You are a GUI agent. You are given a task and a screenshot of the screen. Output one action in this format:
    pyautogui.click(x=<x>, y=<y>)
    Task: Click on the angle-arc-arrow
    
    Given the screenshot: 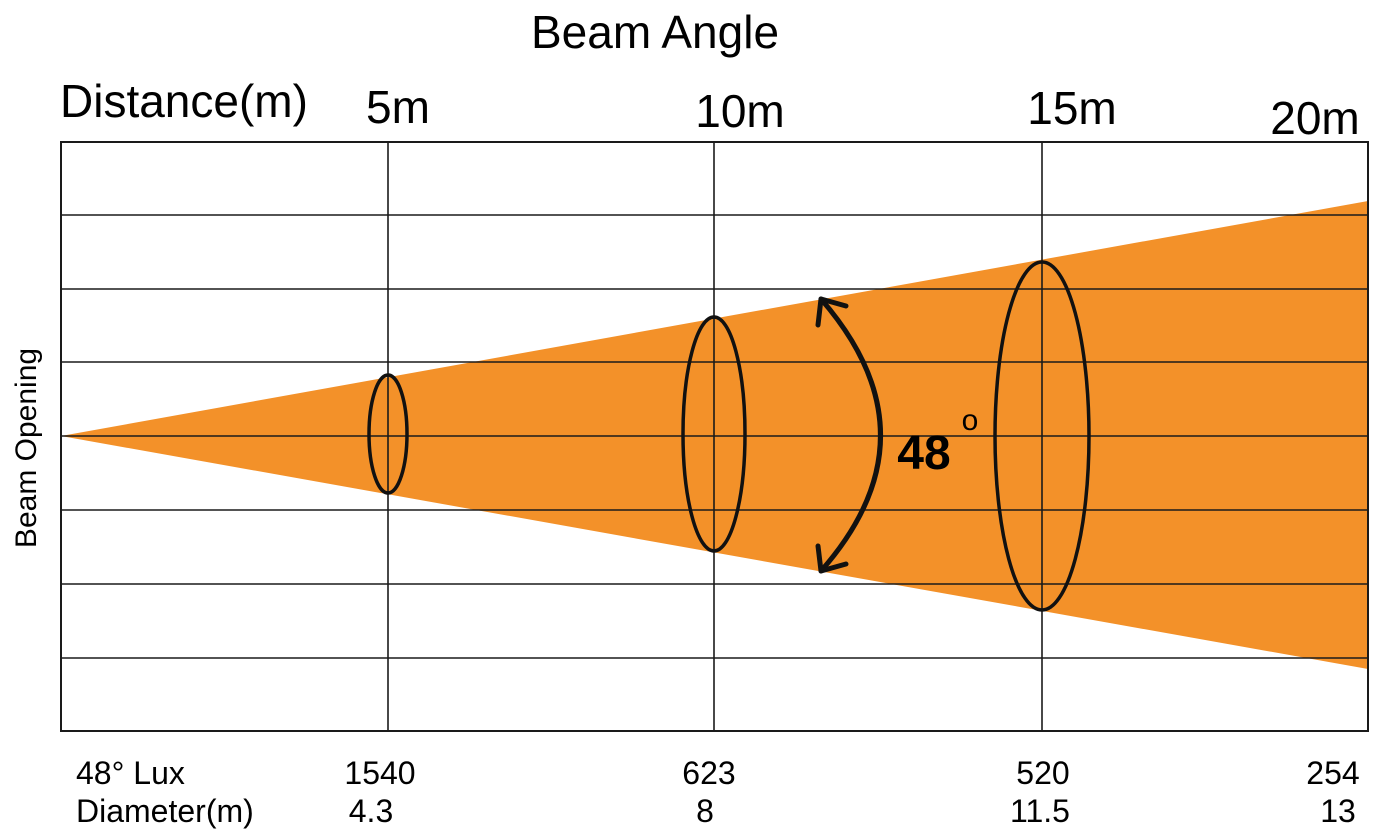 What is the action you would take?
    pyautogui.click(x=849, y=435)
    